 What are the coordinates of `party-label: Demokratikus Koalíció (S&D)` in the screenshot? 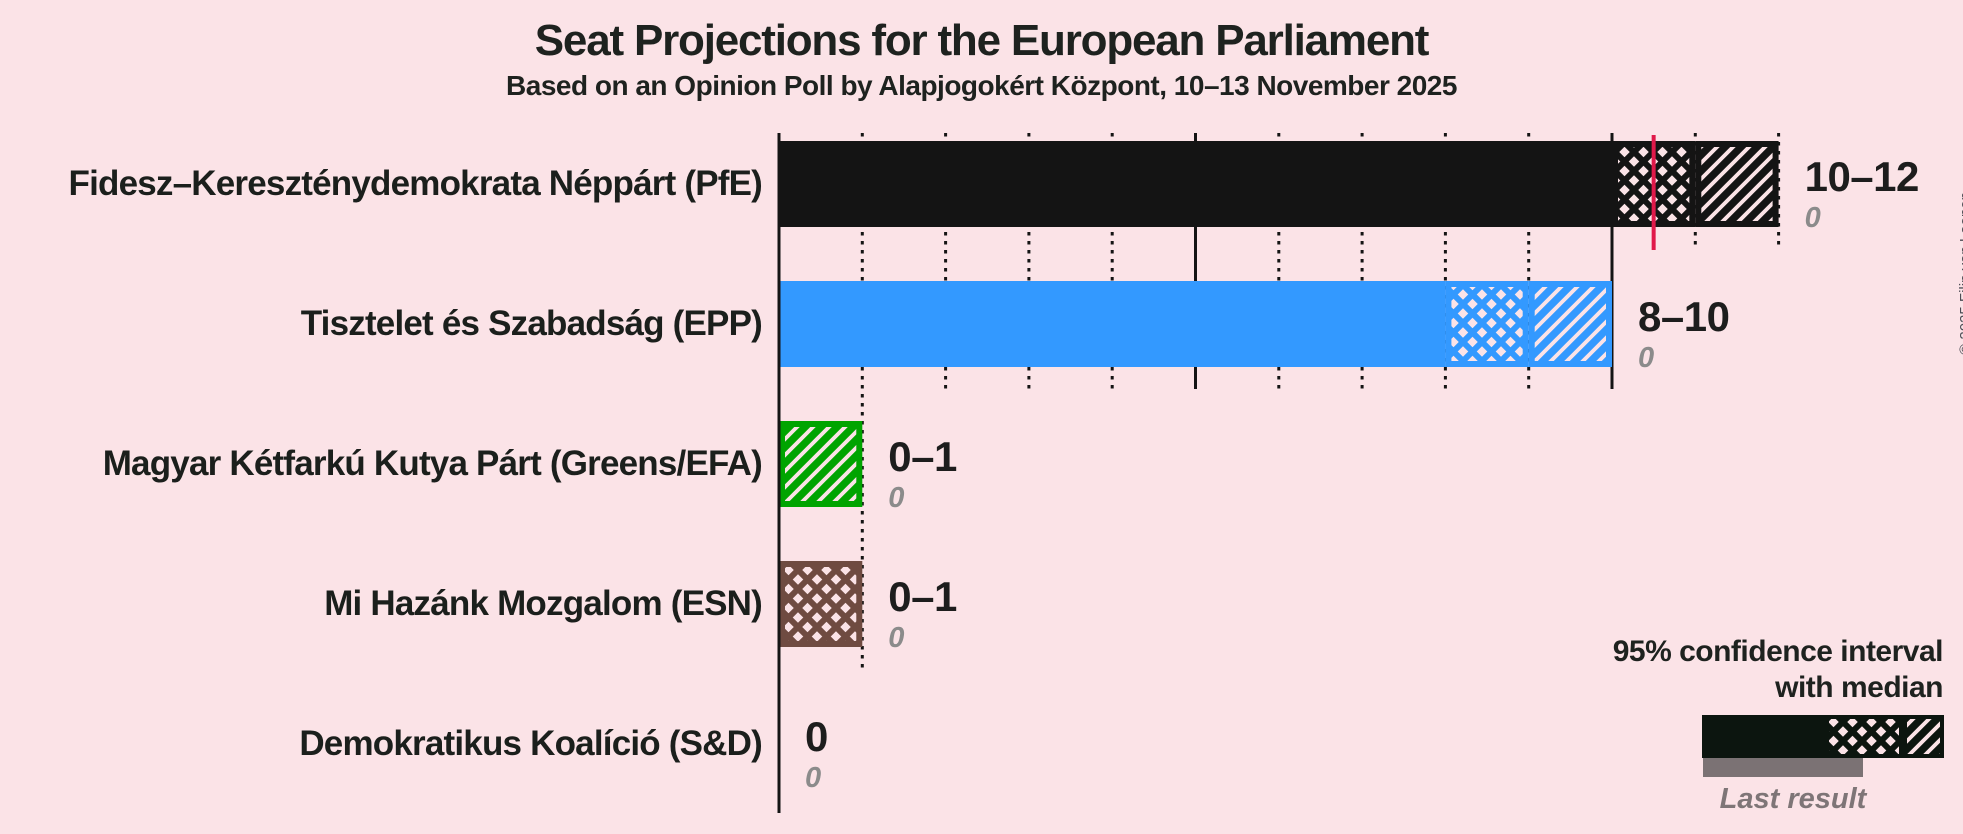 It's located at (530, 743).